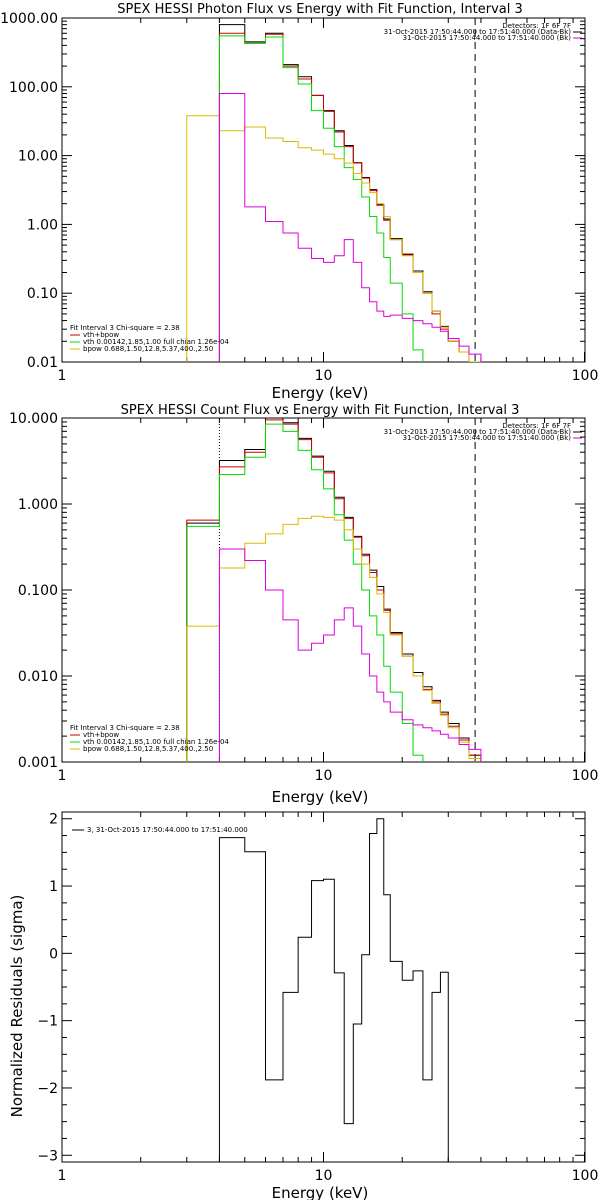 The image size is (600, 1200). Describe the element at coordinates (38, 157) in the screenshot. I see `y-tick-label: 10.00` at that location.